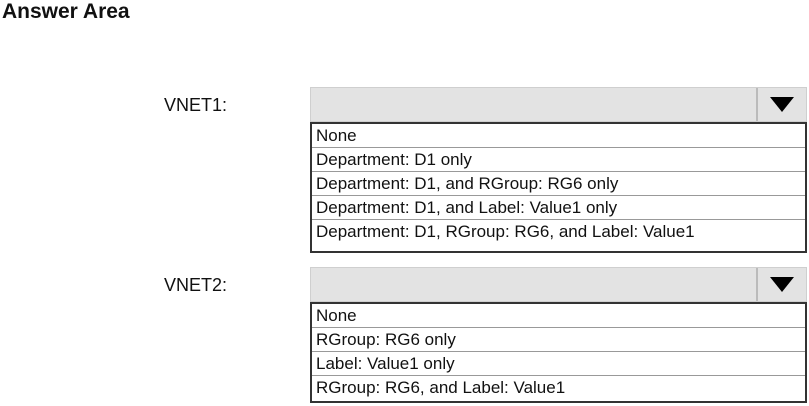  Describe the element at coordinates (558, 160) in the screenshot. I see `vnet1-option: Department: D1 only` at that location.